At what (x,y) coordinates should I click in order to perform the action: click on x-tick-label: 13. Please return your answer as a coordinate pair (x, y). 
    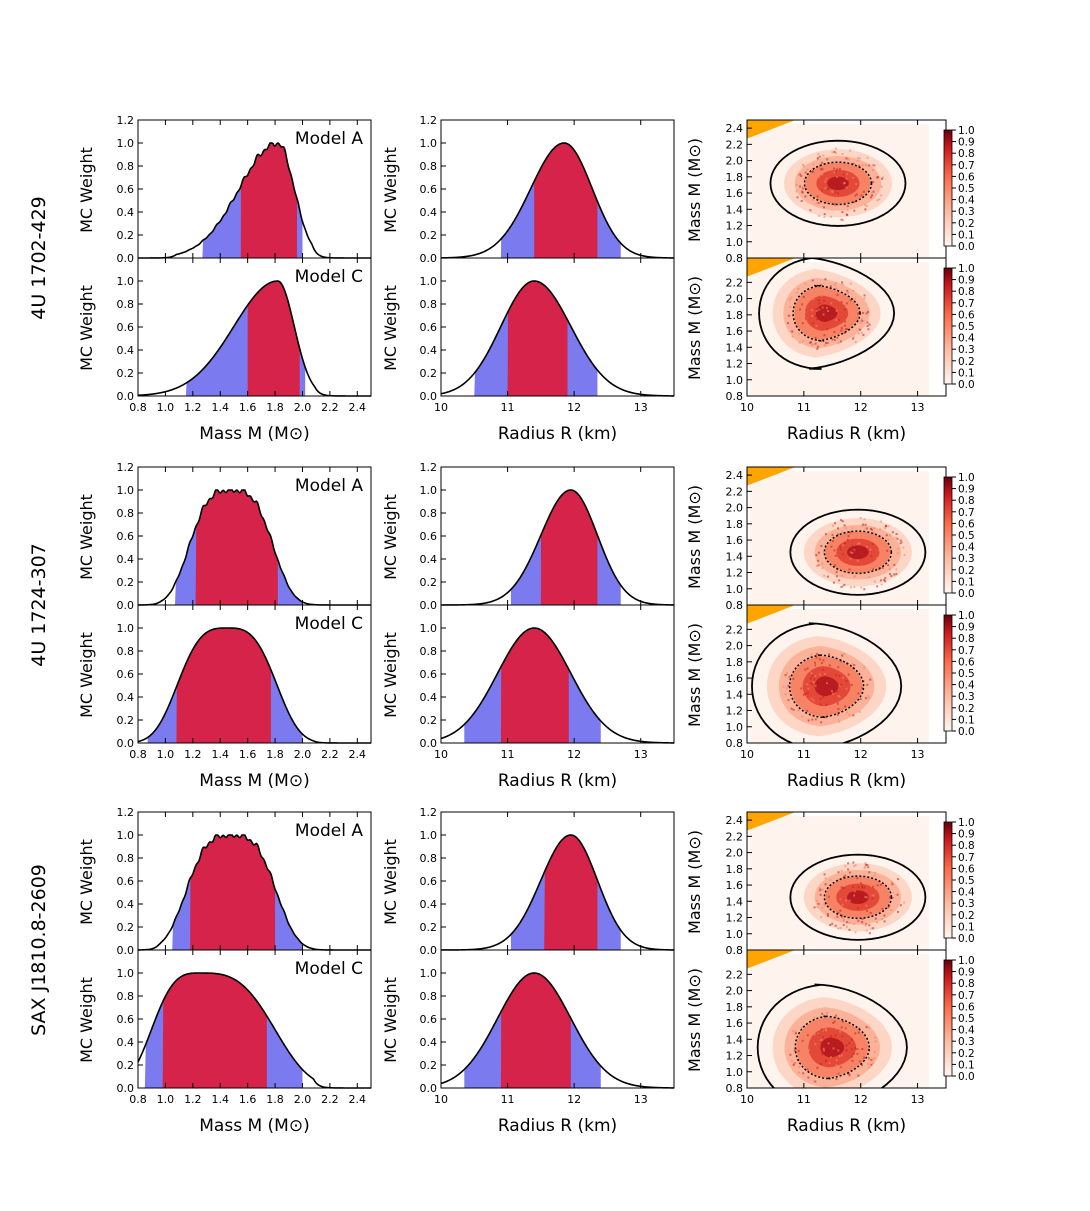
    Looking at the image, I should click on (918, 754).